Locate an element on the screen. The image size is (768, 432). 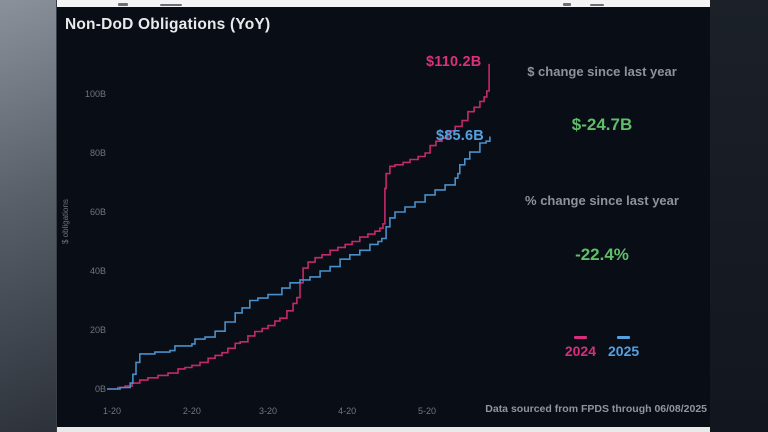
legend-item-2025: 2025 is located at coordinates (623, 347).